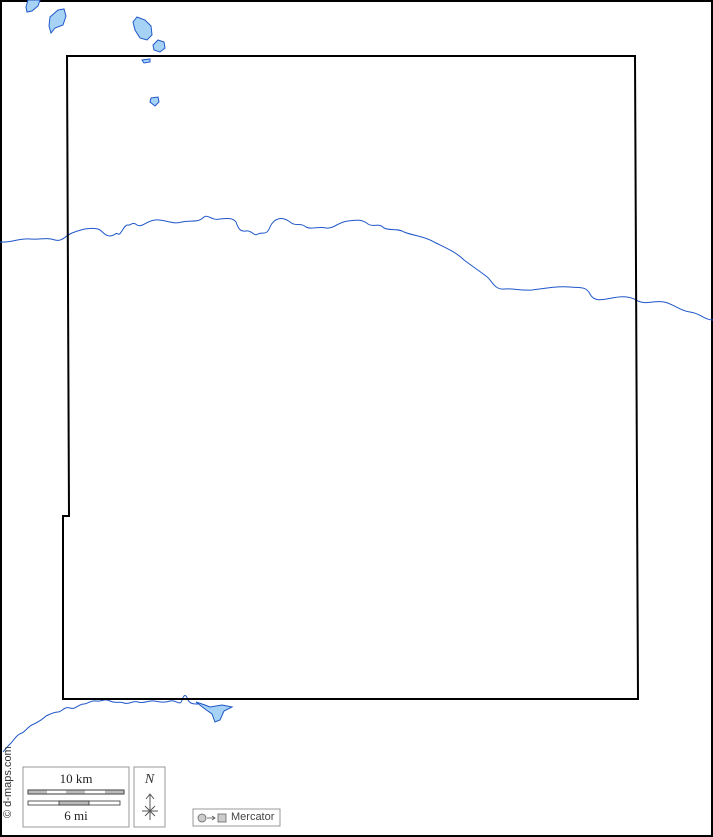  I want to click on projection-label: Mercator, so click(253, 817).